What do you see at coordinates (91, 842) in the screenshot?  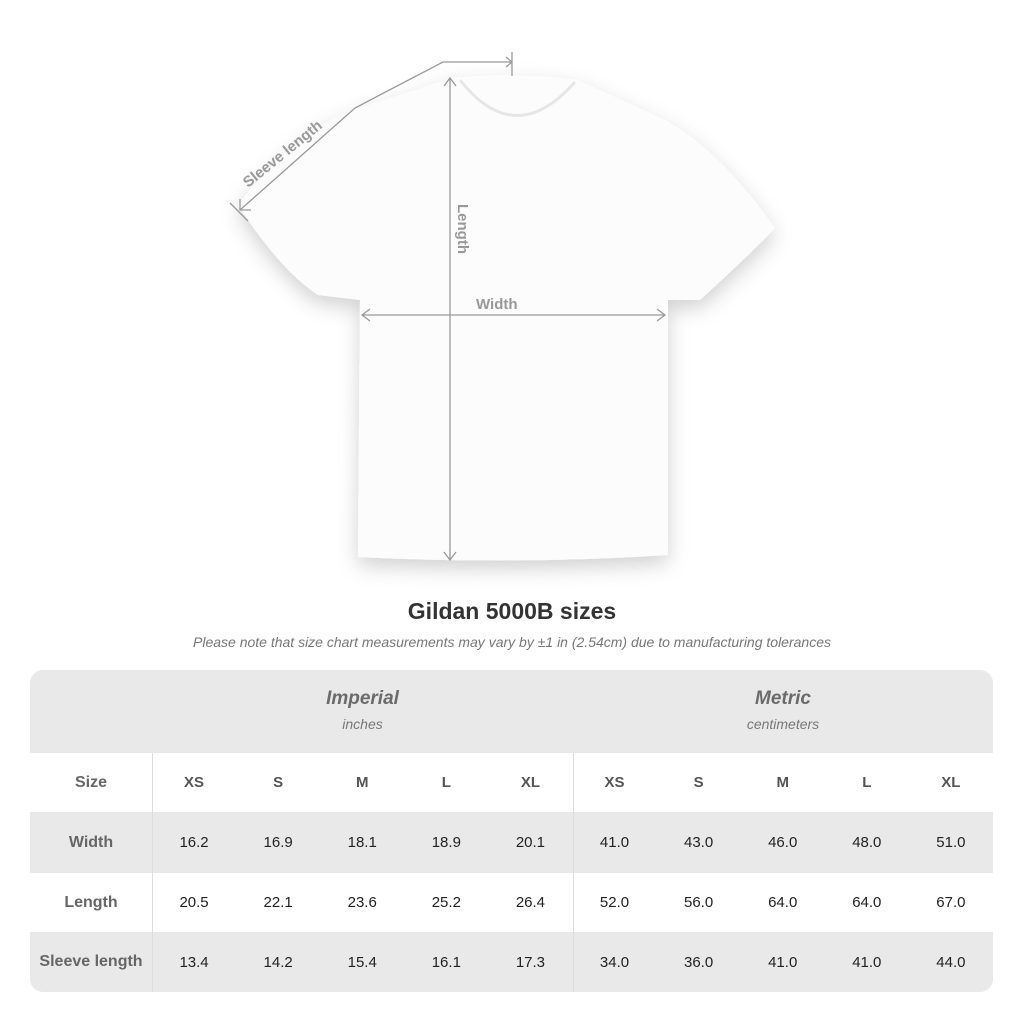 I see `row-label: Width` at bounding box center [91, 842].